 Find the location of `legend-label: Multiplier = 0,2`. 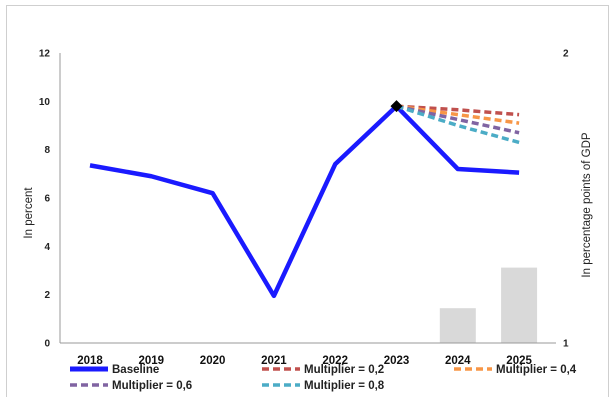

legend-label: Multiplier = 0,2 is located at coordinates (344, 370).